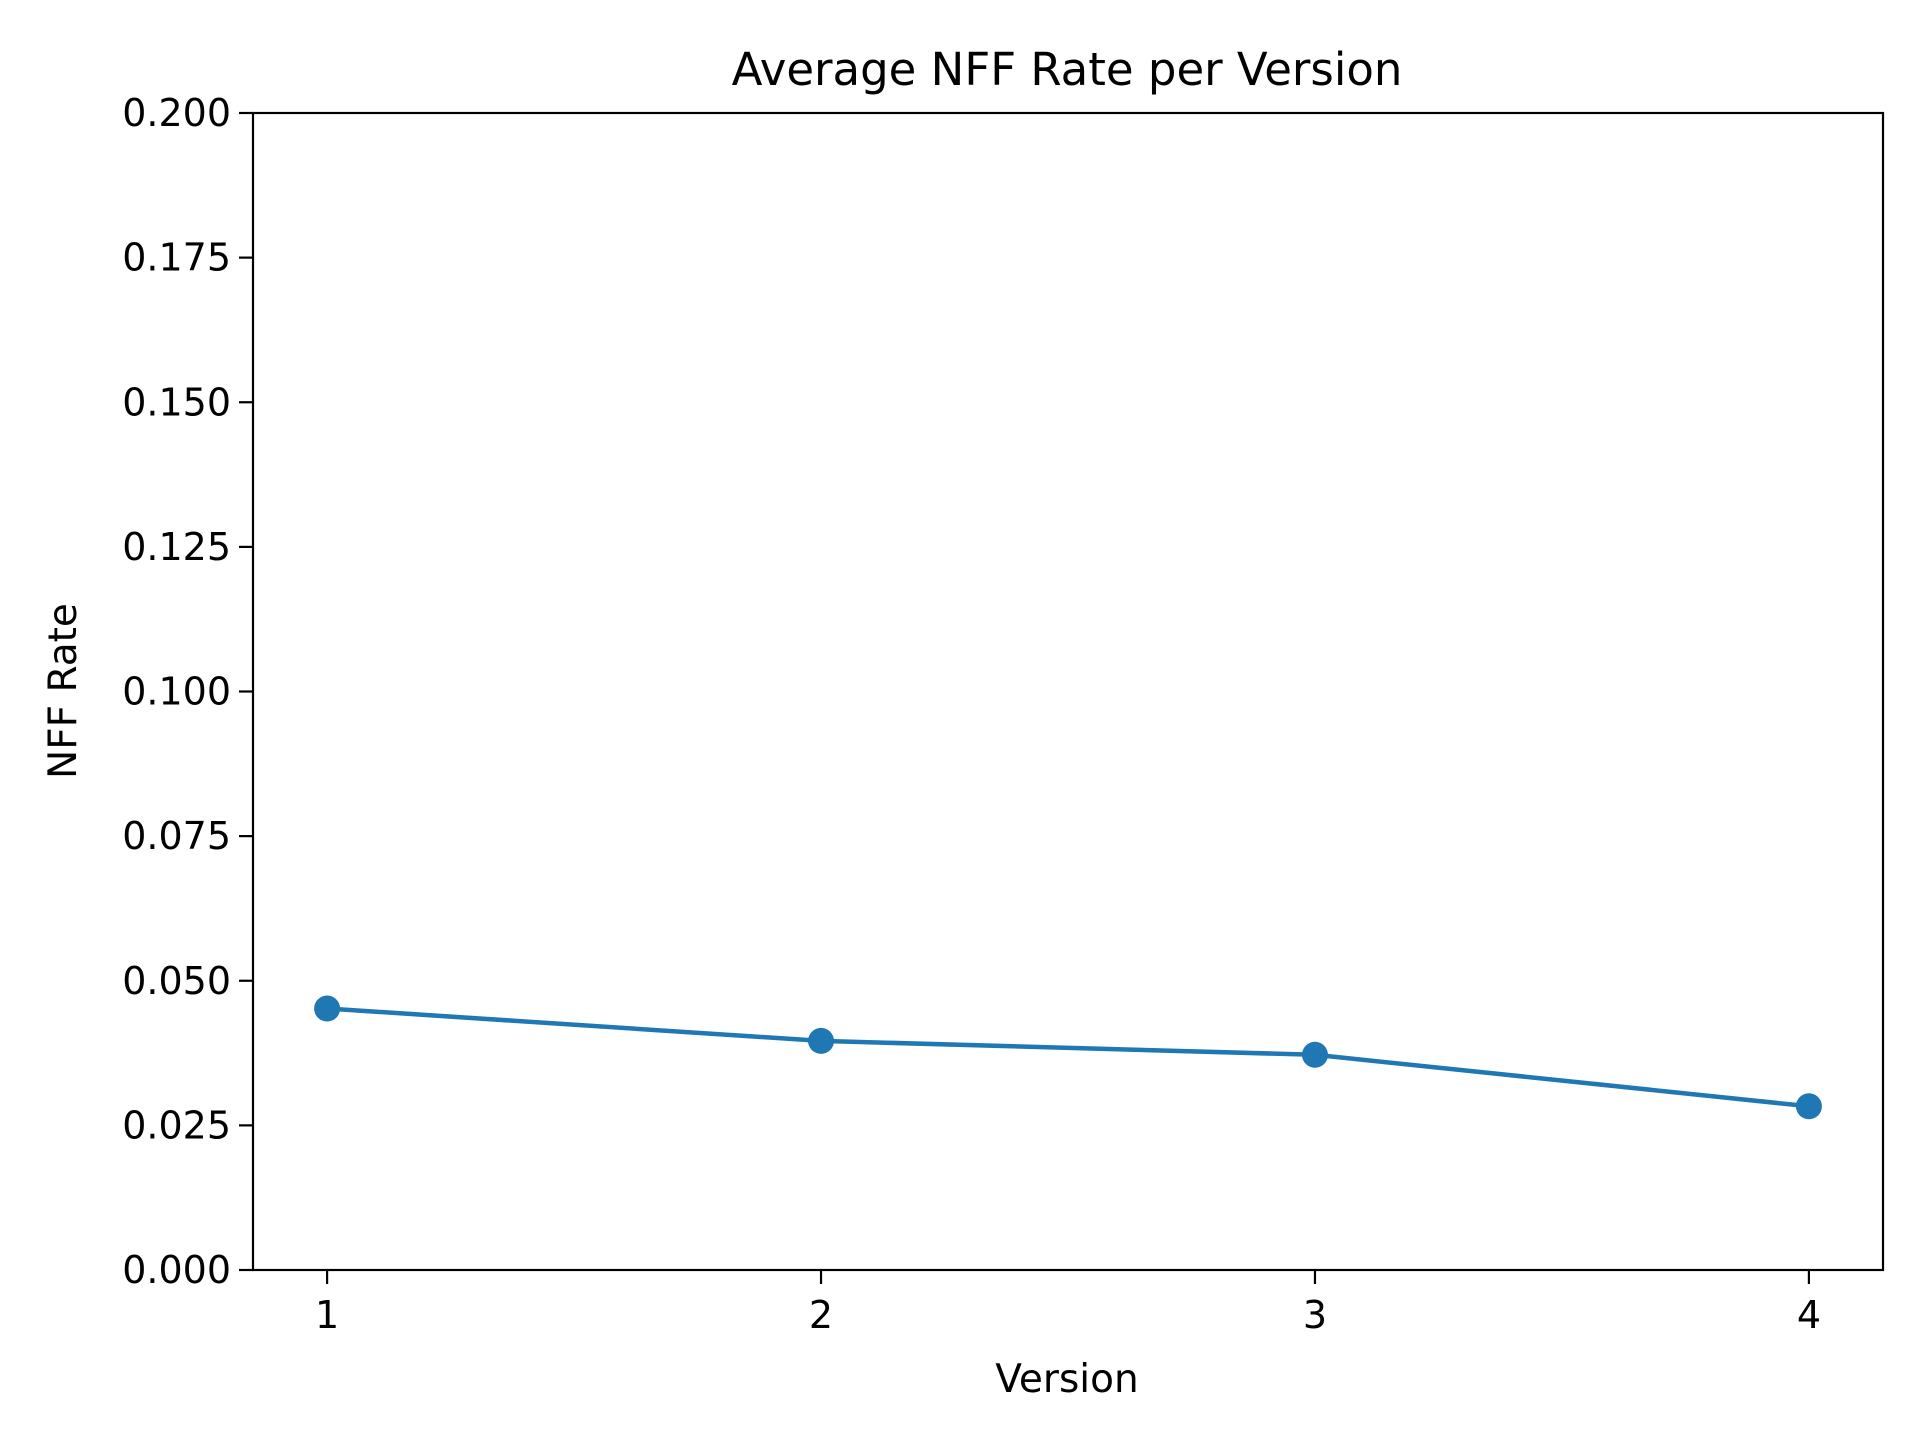 Image resolution: width=1920 pixels, height=1440 pixels. I want to click on y-axis-label: NFF Rate, so click(63, 691).